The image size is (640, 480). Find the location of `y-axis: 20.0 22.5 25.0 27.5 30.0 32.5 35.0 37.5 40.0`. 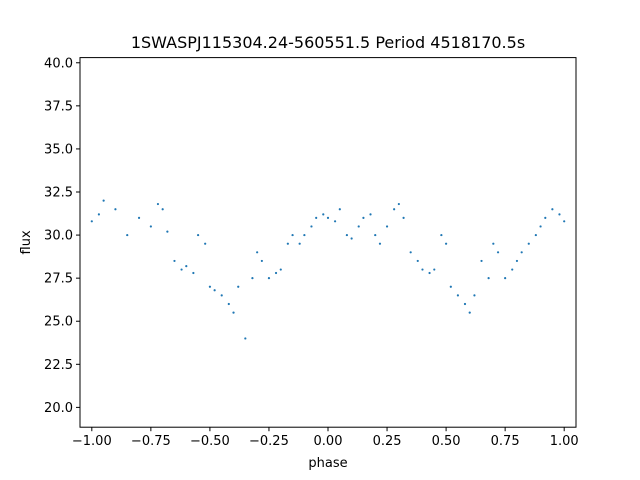

y-axis: 20.0 22.5 25.0 27.5 30.0 32.5 35.0 37.5 40.0 is located at coordinates (62, 236).